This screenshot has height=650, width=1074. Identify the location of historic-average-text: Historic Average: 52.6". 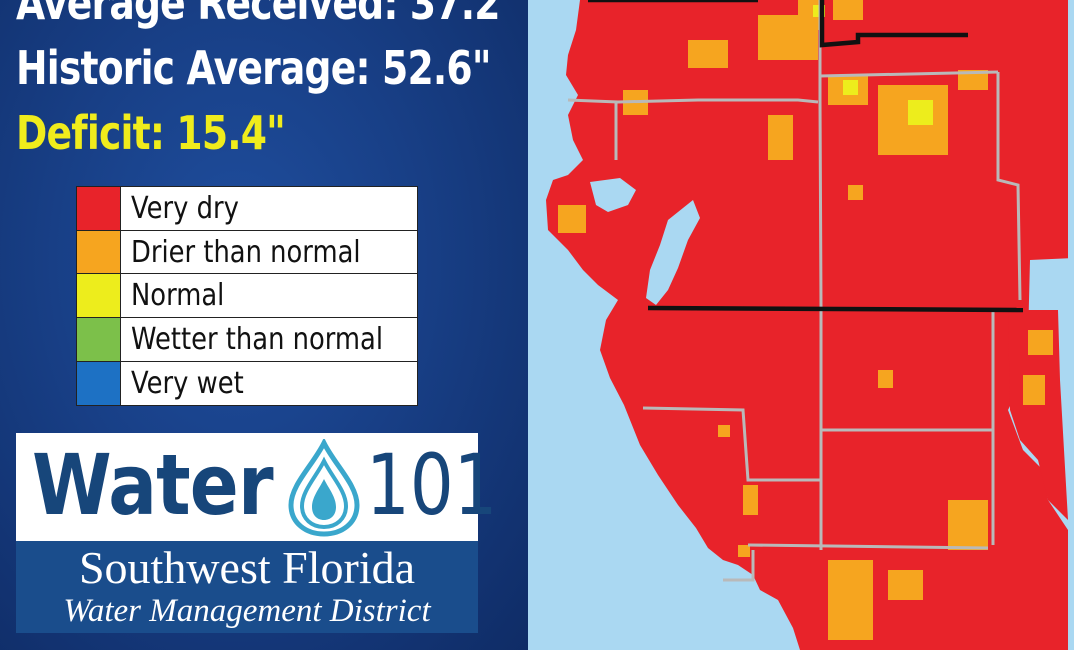
(253, 68).